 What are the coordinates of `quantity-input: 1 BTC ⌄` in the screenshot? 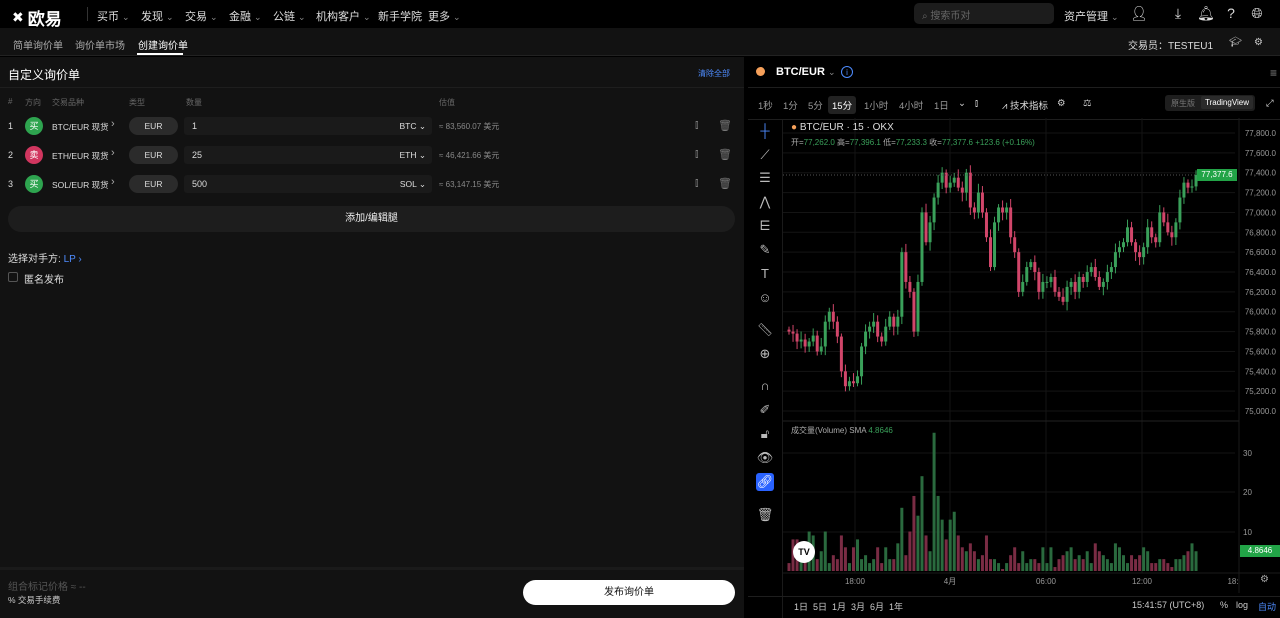 It's located at (308, 126).